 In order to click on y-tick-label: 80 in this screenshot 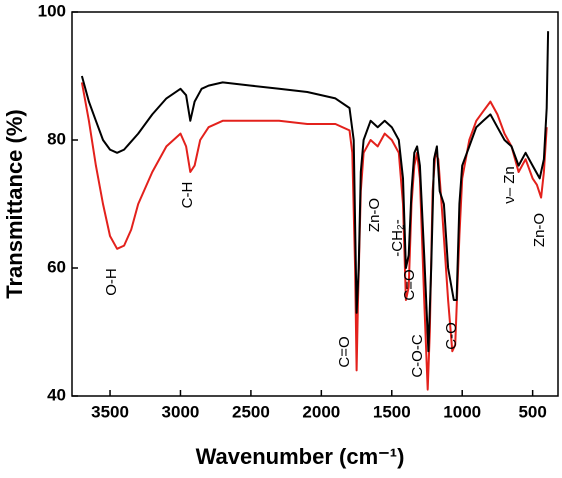, I will do `click(56, 138)`.